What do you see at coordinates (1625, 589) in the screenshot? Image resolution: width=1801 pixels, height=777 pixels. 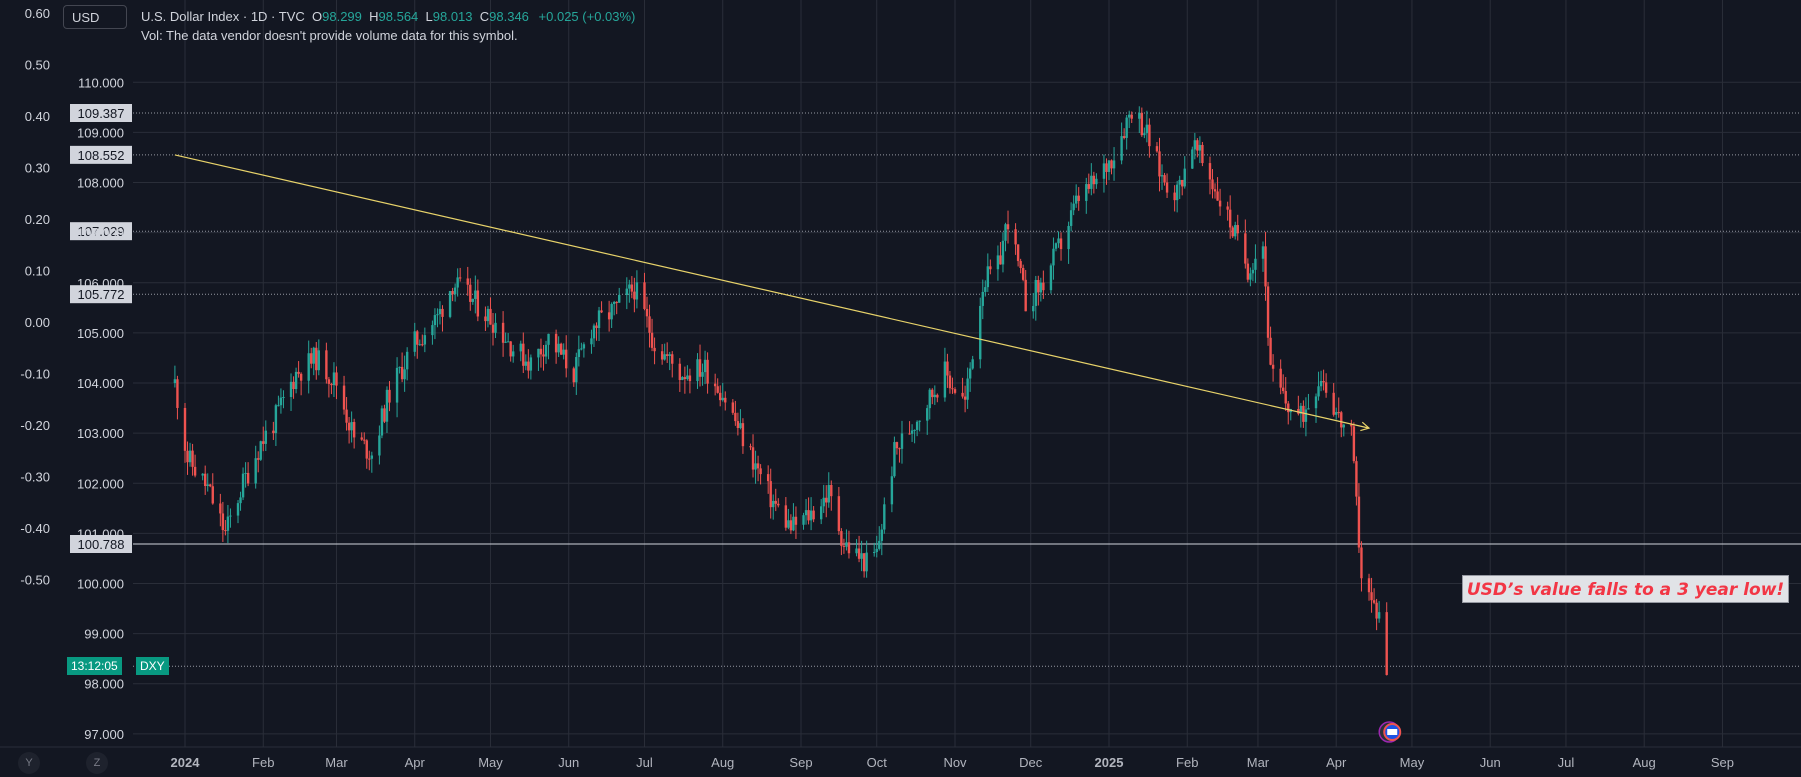 I see `annotation-callout: USD’s value falls to a 3 year low!` at bounding box center [1625, 589].